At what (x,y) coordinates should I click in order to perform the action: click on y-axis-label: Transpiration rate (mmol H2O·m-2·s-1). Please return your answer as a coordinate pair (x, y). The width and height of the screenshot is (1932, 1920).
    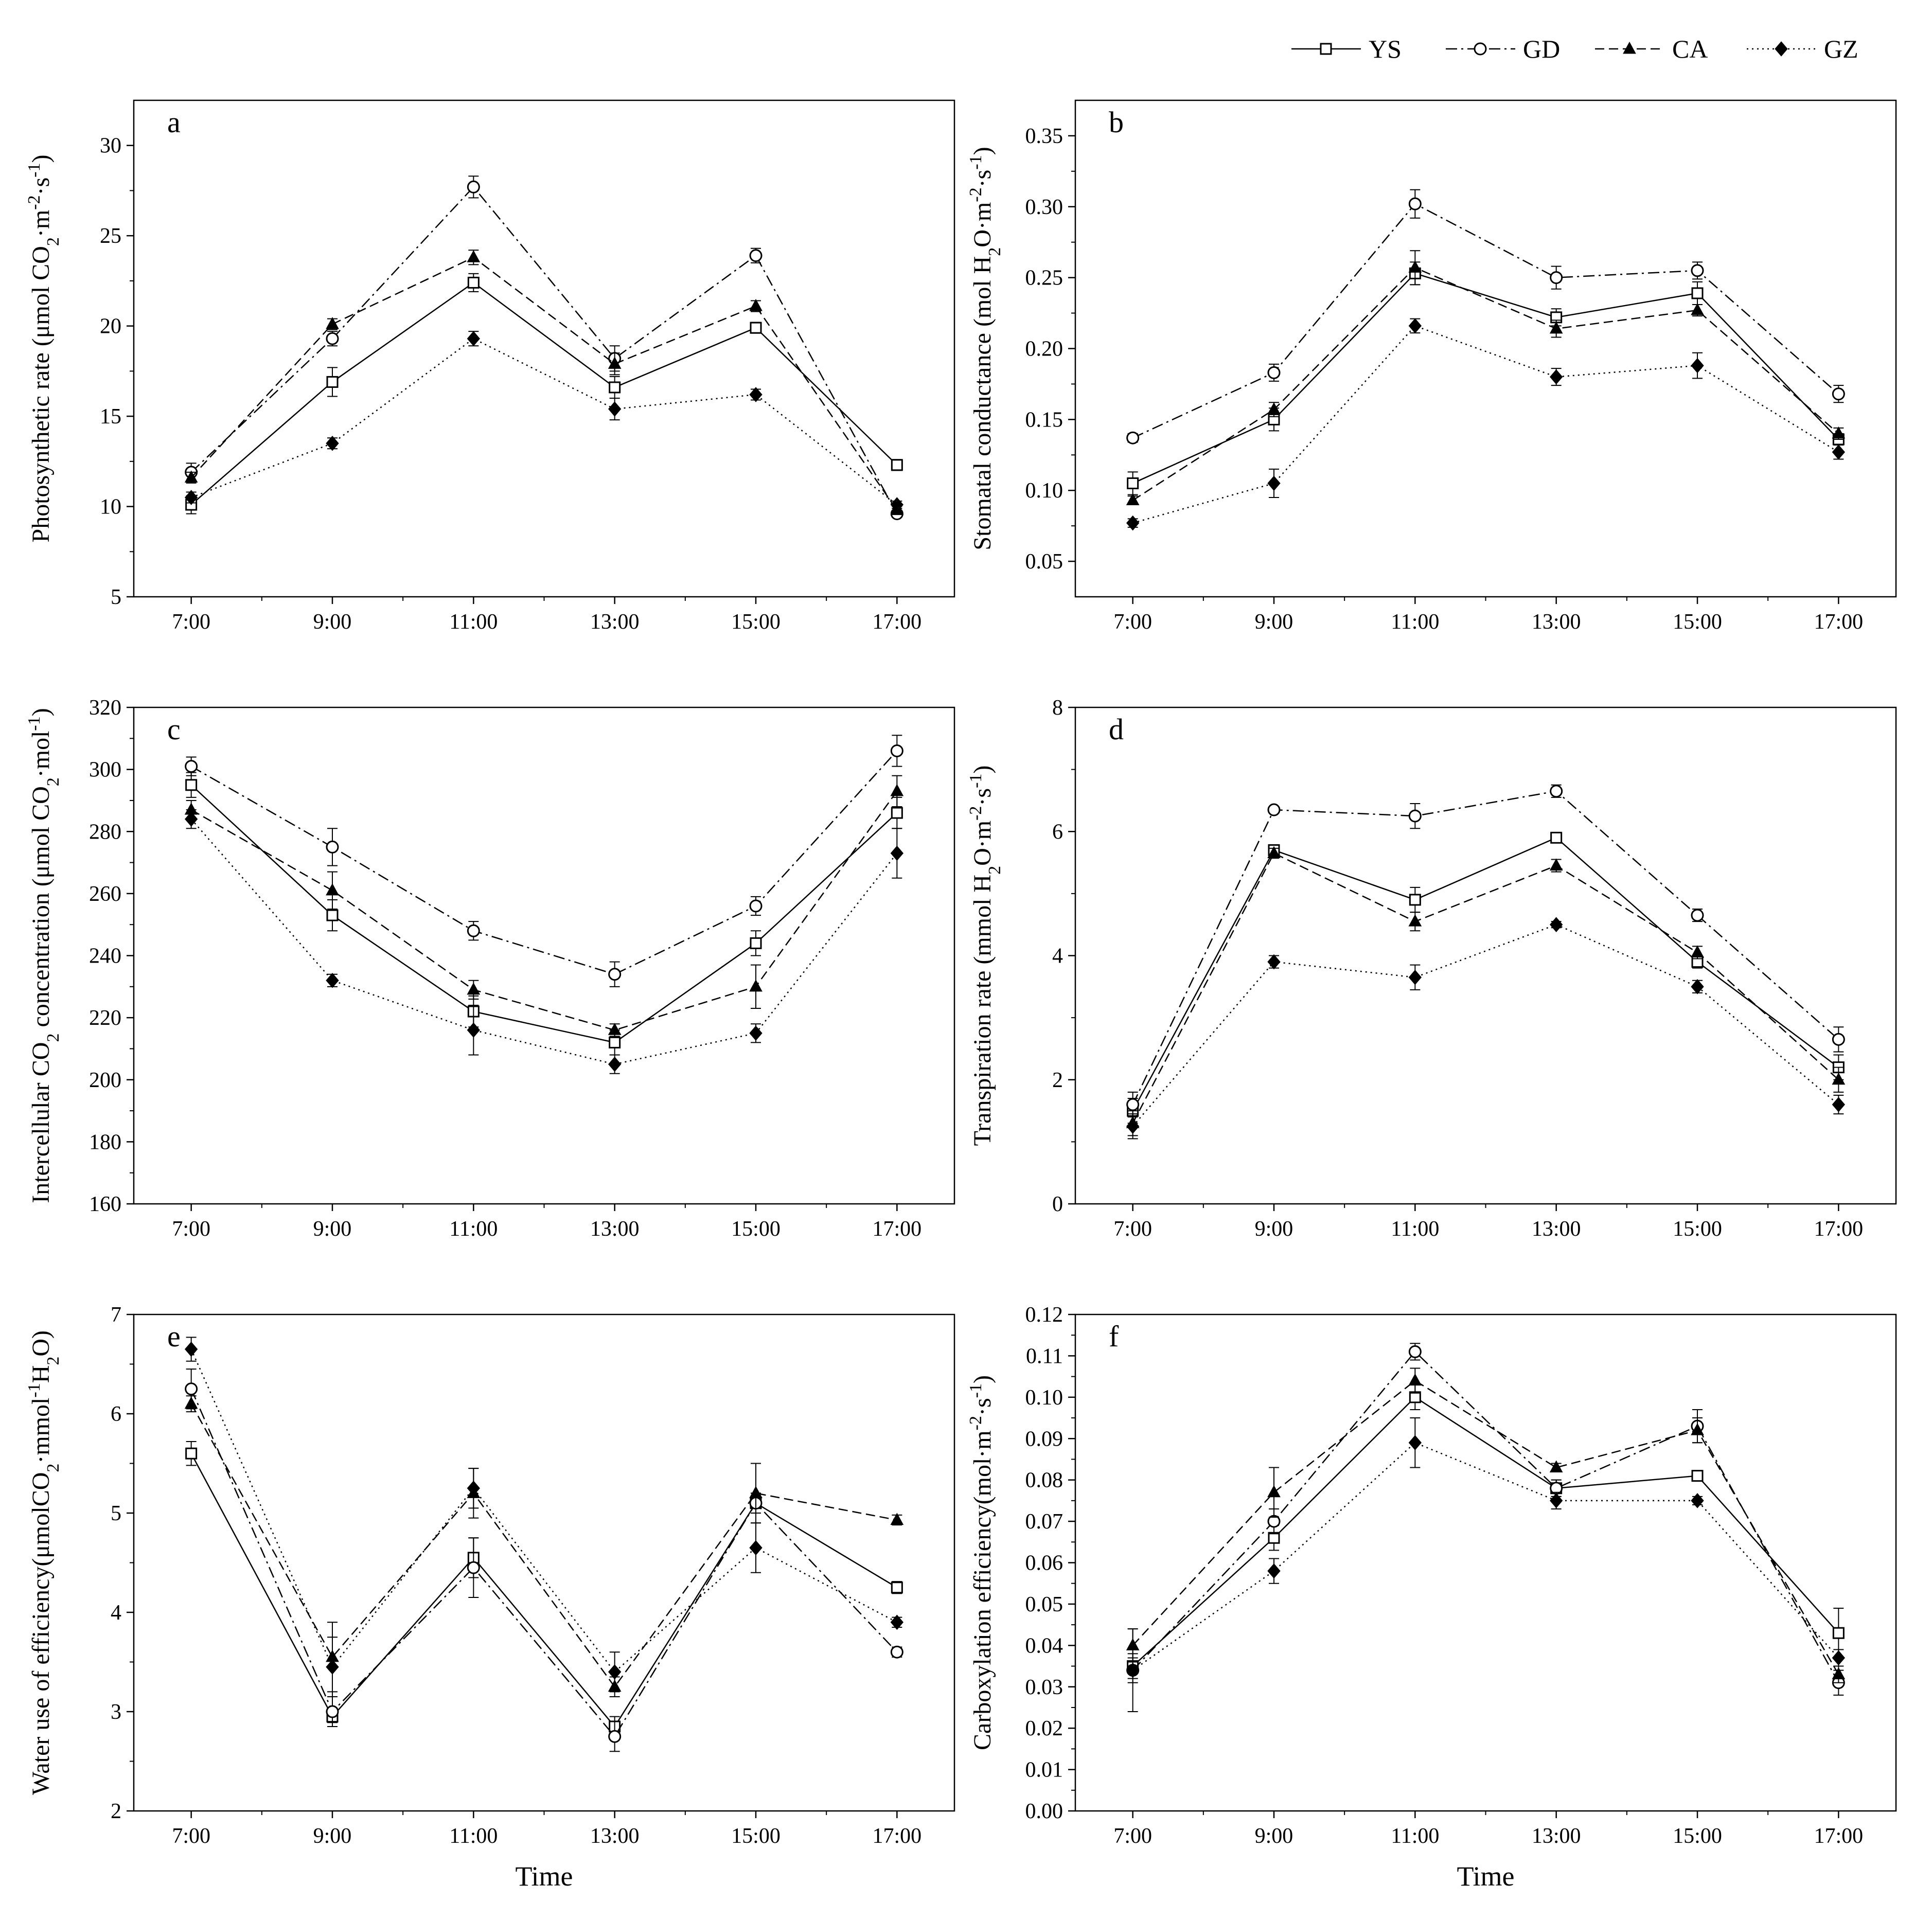
    Looking at the image, I should click on (985, 956).